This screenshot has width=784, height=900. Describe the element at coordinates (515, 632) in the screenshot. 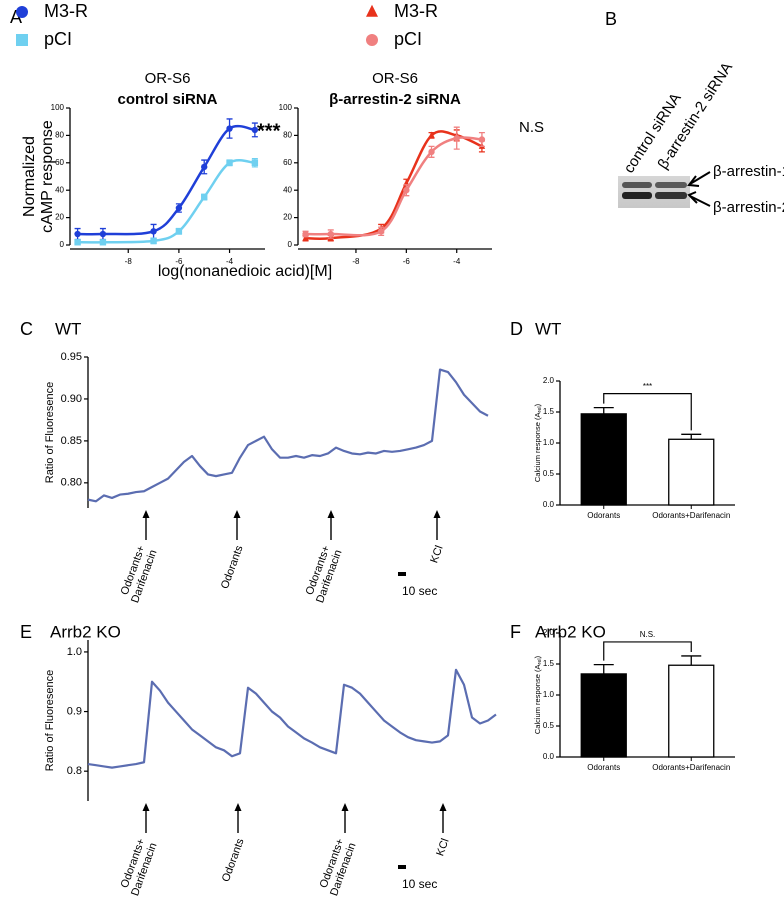

I see `panel-letter: F` at that location.